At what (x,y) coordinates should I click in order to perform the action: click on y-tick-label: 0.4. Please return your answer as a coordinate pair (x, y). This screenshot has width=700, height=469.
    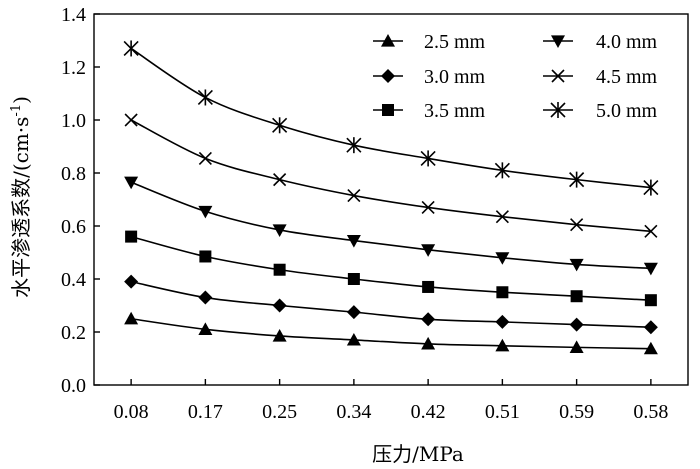
    Looking at the image, I should click on (73, 280).